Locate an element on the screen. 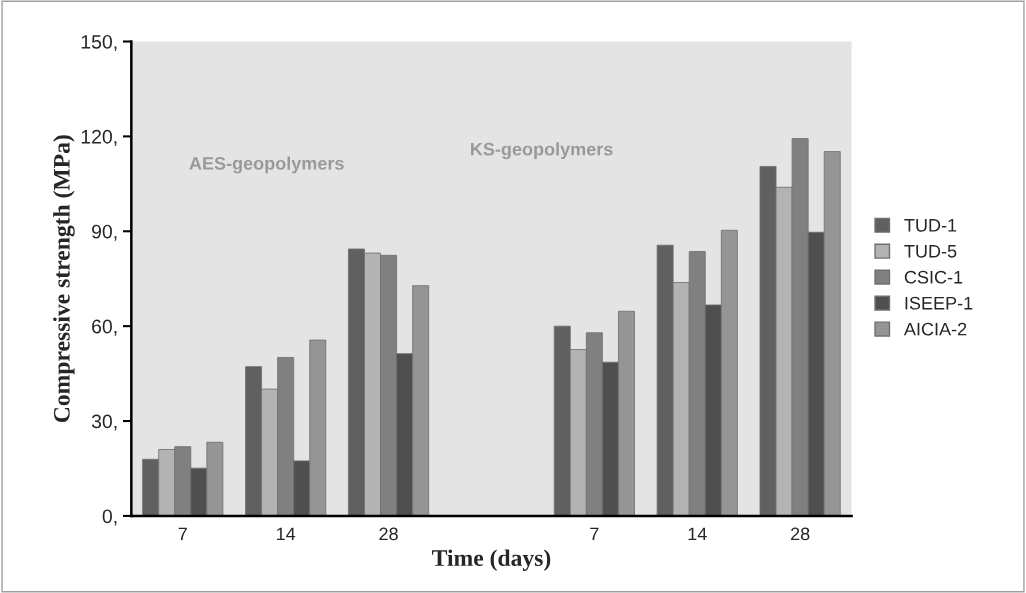 Image resolution: width=1026 pixels, height=593 pixels. y-tick-label: 120, is located at coordinates (99, 137).